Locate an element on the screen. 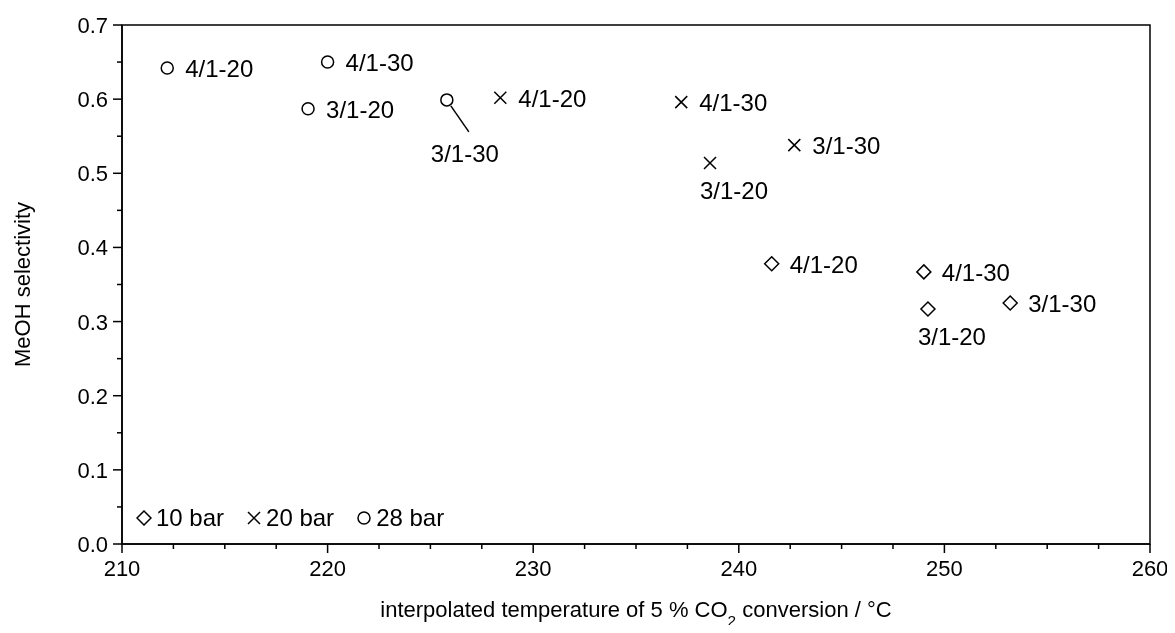  y-tick-label: 0.2 is located at coordinates (92, 396).